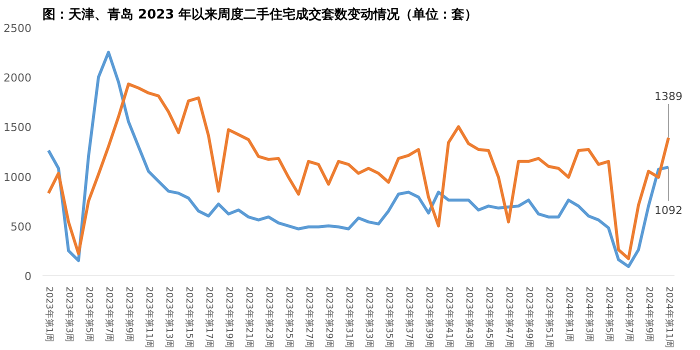  Describe the element at coordinates (18, 78) in the screenshot. I see `y-tick-label: 2000` at that location.